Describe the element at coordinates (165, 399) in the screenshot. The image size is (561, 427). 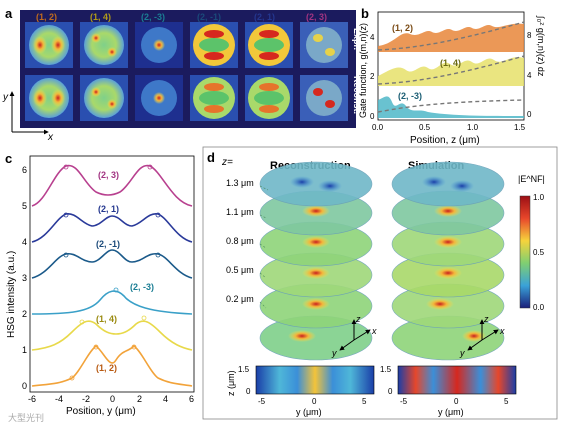
I see `x-tick: 4` at that location.